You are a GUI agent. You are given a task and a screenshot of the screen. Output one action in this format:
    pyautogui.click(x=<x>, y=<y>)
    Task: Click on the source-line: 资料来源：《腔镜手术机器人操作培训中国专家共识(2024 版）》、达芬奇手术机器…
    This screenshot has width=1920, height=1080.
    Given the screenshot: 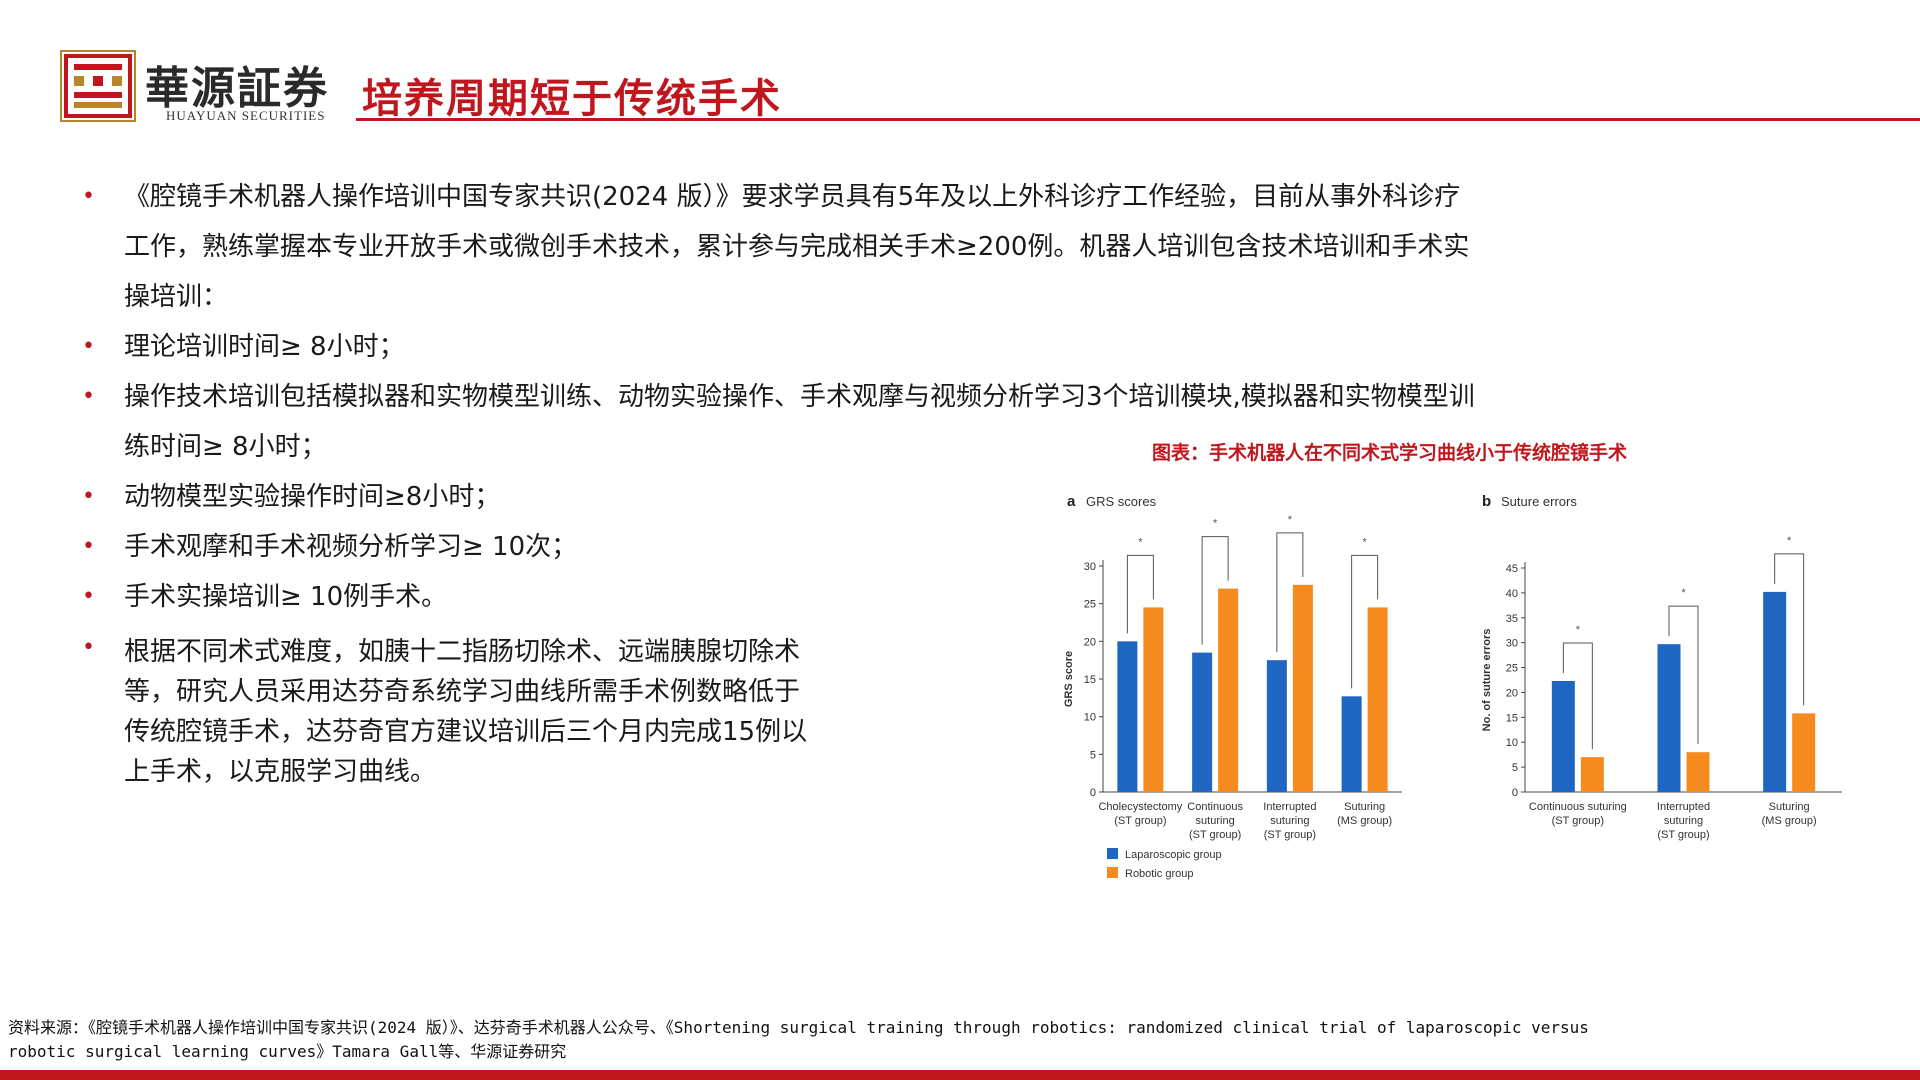 What is the action you would take?
    pyautogui.click(x=798, y=1027)
    